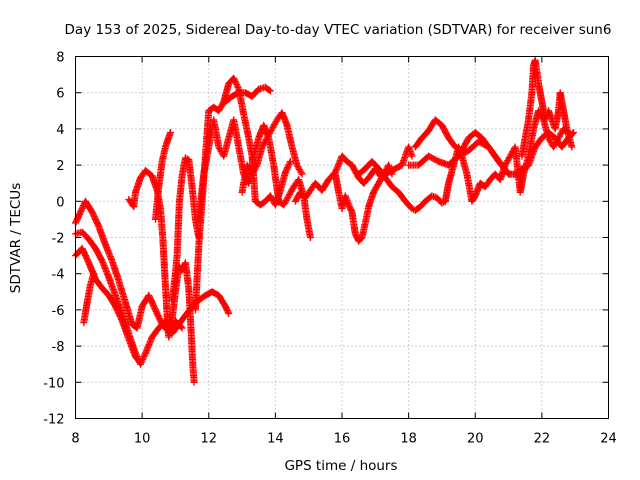  I want to click on x-tick-label: 14, so click(275, 439).